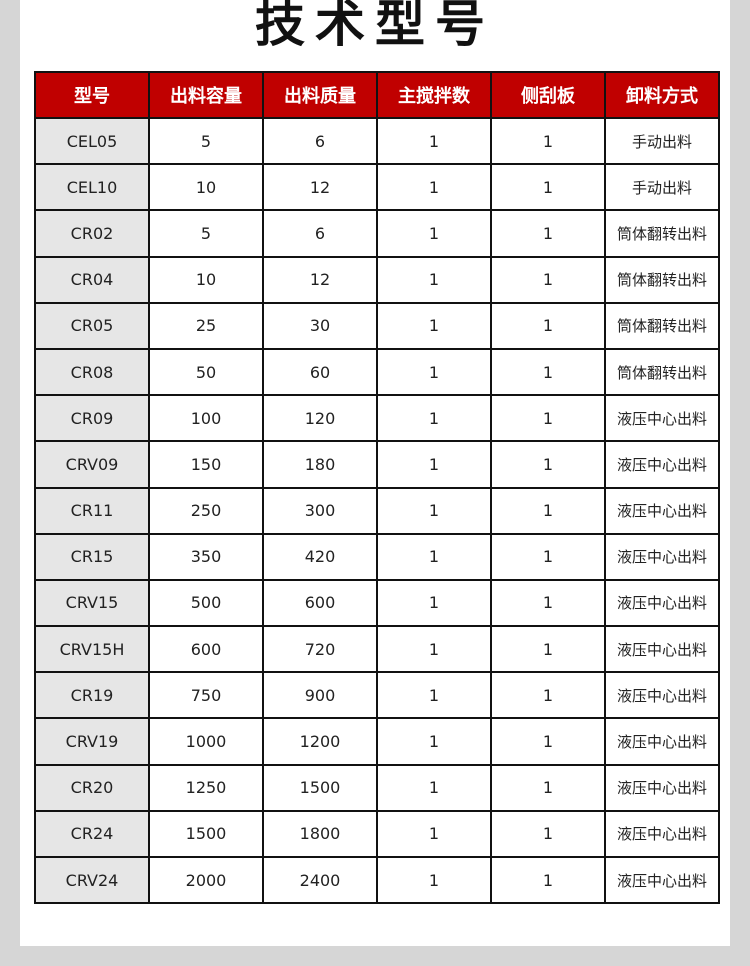 This screenshot has width=750, height=966. Describe the element at coordinates (434, 95) in the screenshot. I see `column-header: 主搅拌数` at that location.